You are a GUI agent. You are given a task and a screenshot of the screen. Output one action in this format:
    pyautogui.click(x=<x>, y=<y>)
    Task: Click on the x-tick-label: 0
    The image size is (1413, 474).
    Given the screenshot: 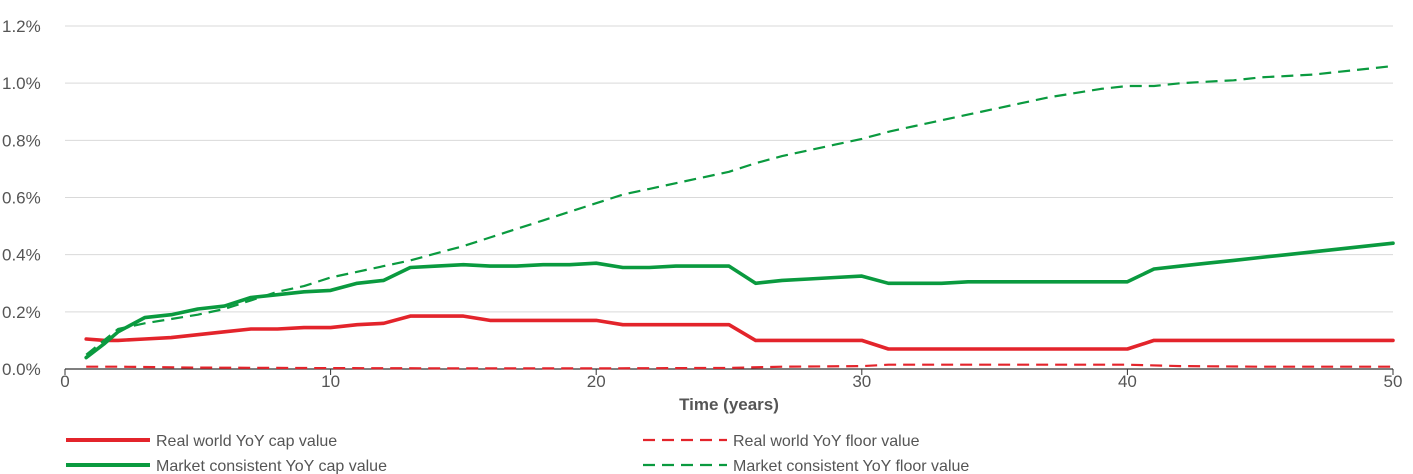 What is the action you would take?
    pyautogui.click(x=64, y=381)
    